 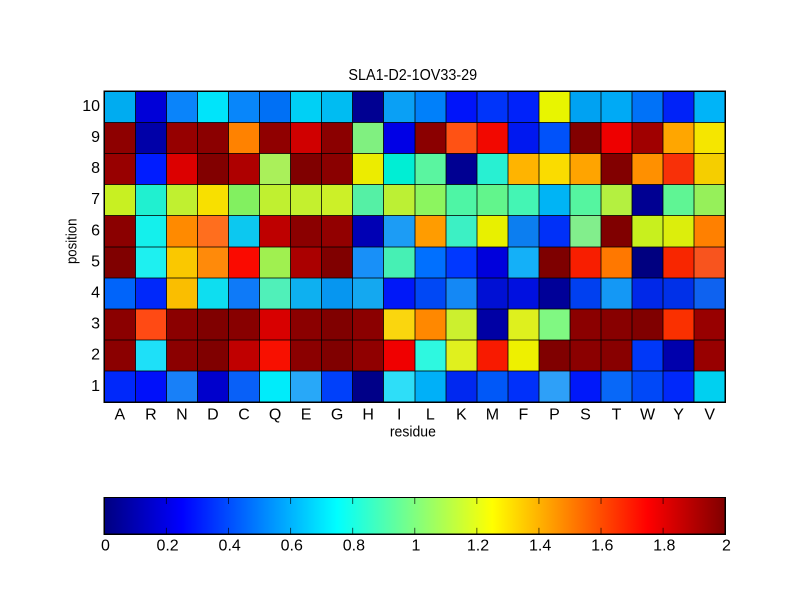 What do you see at coordinates (461, 415) in the screenshot?
I see `svg-text: K` at bounding box center [461, 415].